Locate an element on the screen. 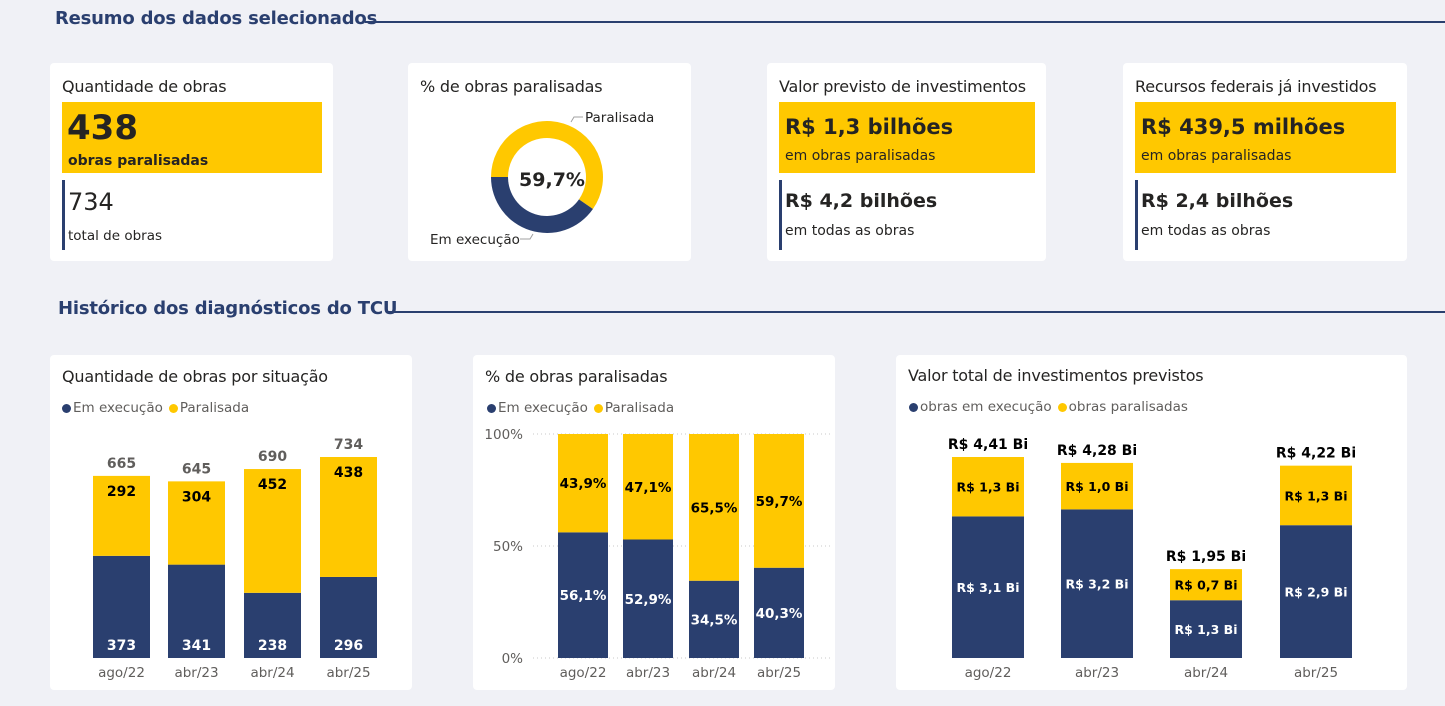 The image size is (1445, 706). leader-line-execucao is located at coordinates (527, 236).